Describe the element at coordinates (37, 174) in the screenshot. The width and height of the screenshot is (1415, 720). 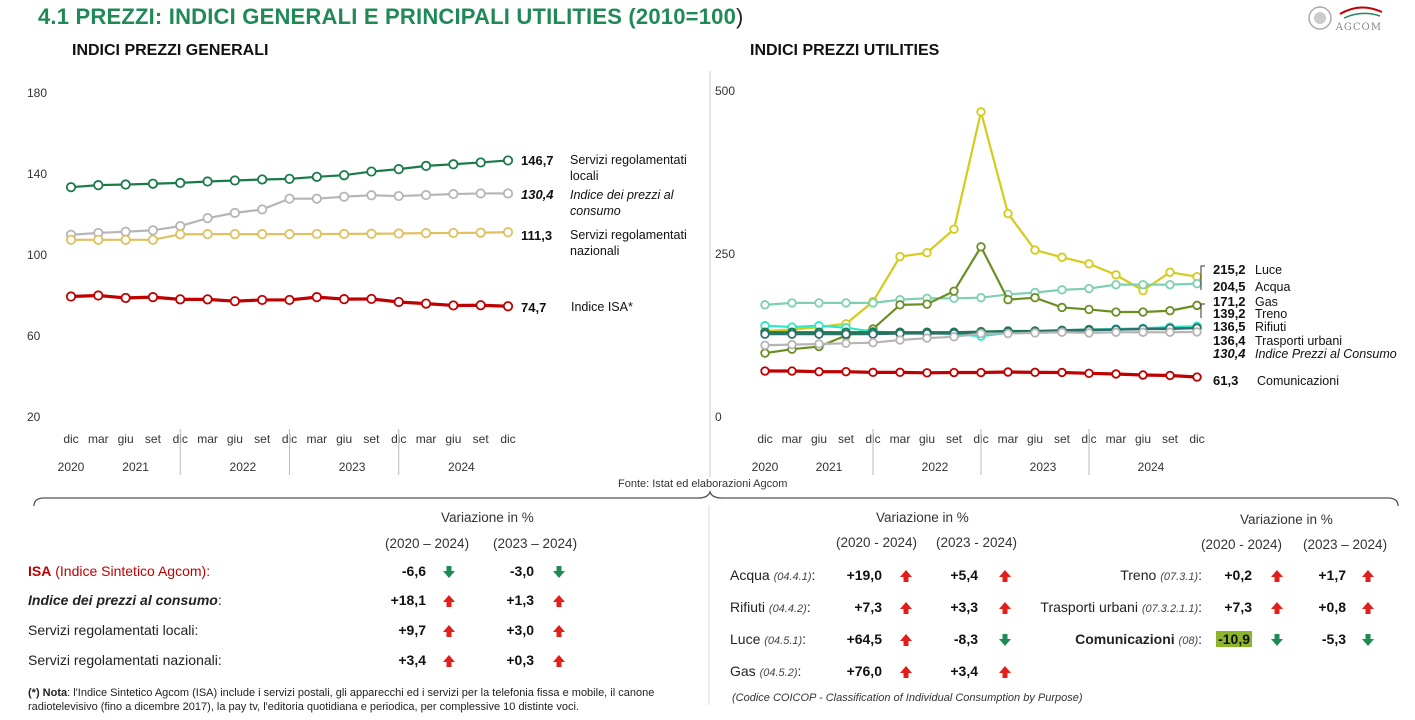
I see `y-tick-label: 140` at that location.